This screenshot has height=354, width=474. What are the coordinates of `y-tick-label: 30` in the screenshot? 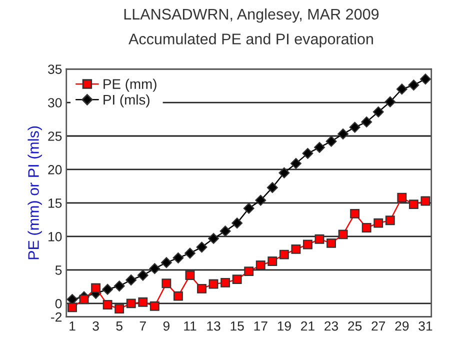 It's located at (55, 103).